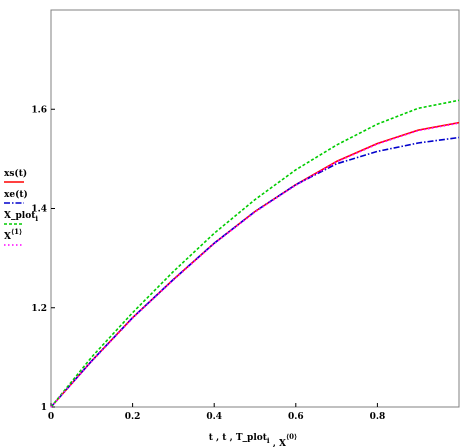 The image size is (471, 447). What do you see at coordinates (133, 417) in the screenshot?
I see `x-tick-label: 0.2` at bounding box center [133, 417].